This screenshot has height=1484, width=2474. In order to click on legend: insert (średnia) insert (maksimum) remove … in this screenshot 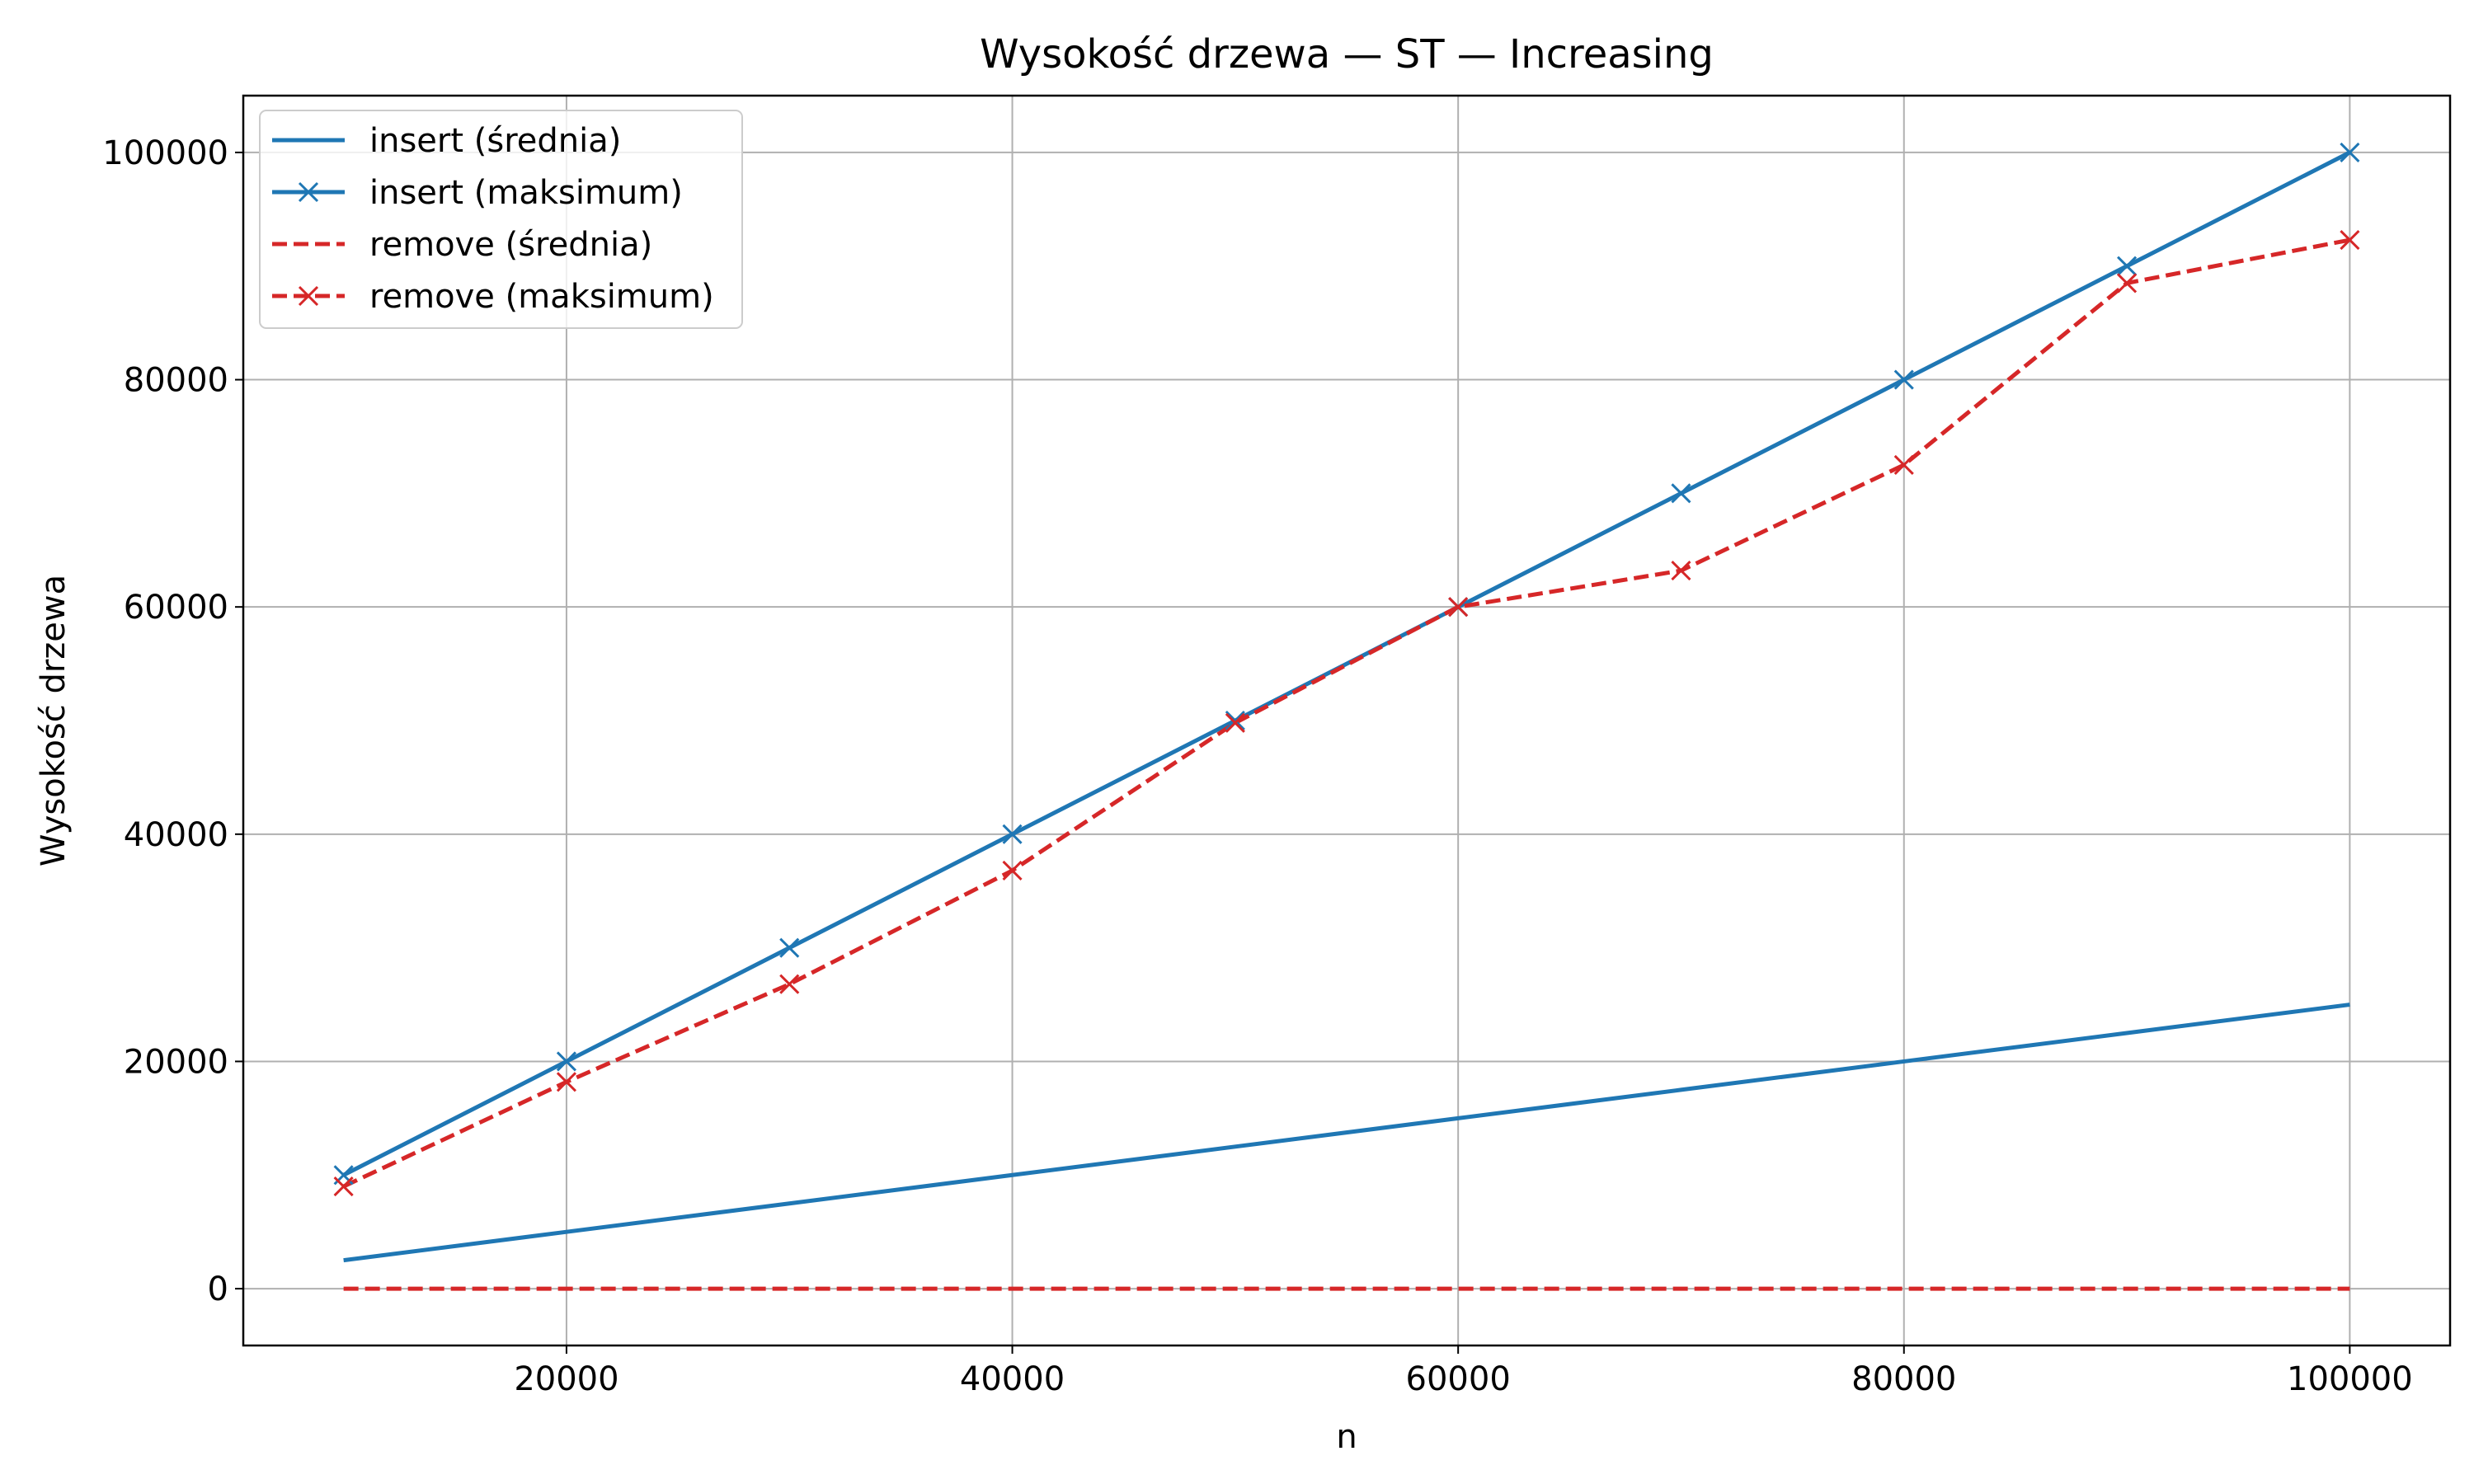, I will do `click(501, 219)`.